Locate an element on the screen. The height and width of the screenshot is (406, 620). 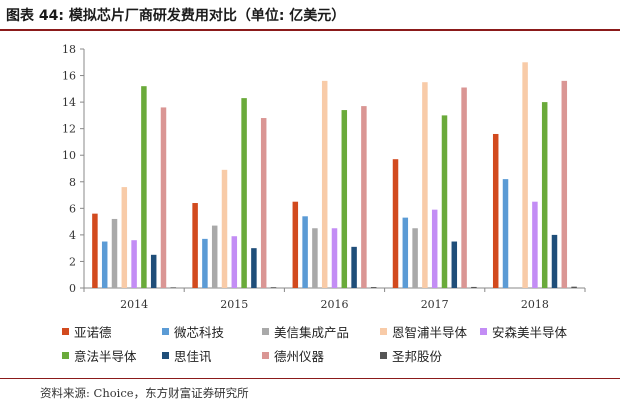
legend-label: 安森美半导体 is located at coordinates (530, 332).